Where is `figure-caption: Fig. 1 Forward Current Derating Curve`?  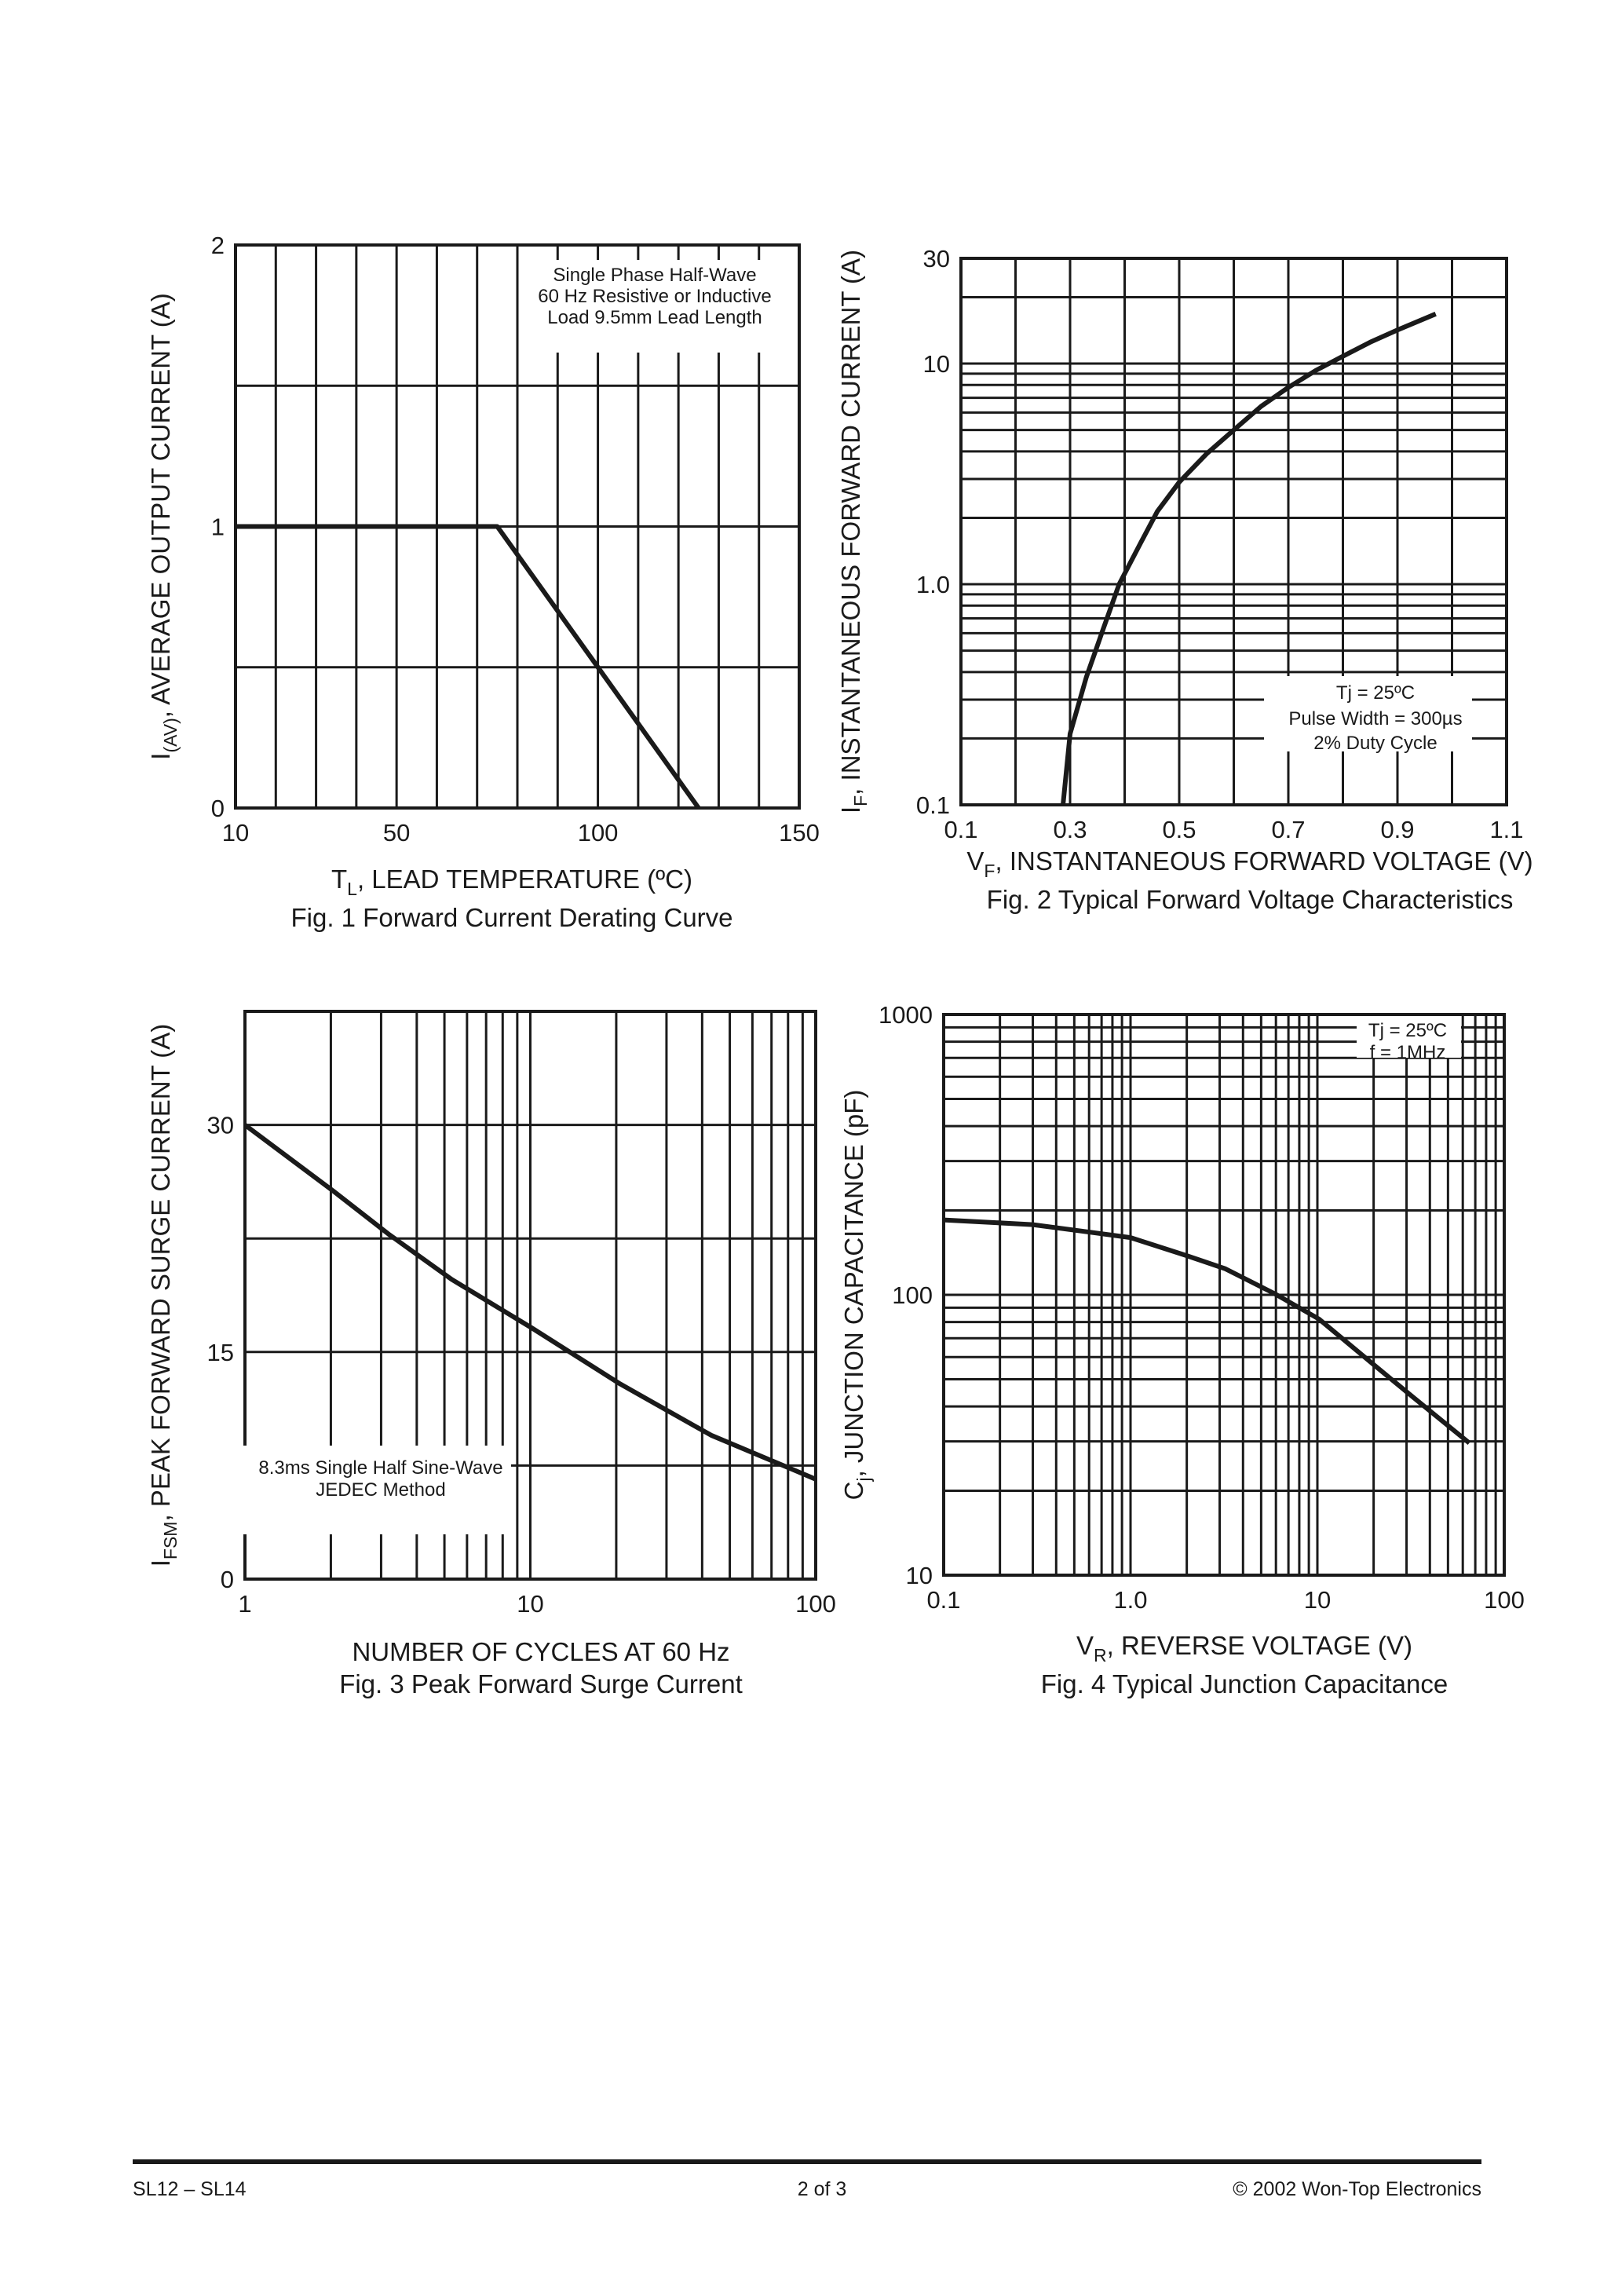
figure-caption: Fig. 1 Forward Current Derating Curve is located at coordinates (511, 918).